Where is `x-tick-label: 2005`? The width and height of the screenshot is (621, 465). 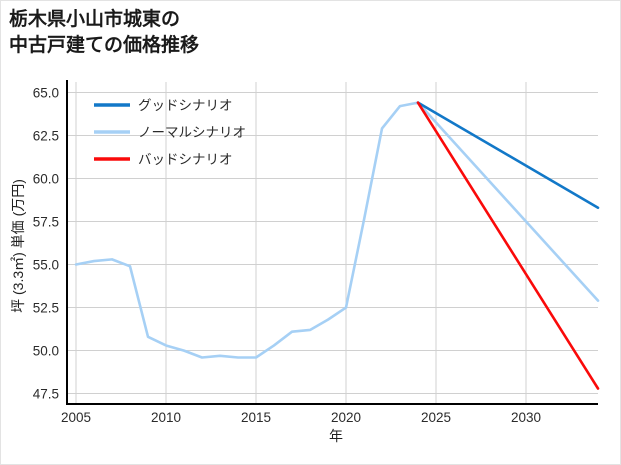 x-tick-label: 2005 is located at coordinates (76, 417).